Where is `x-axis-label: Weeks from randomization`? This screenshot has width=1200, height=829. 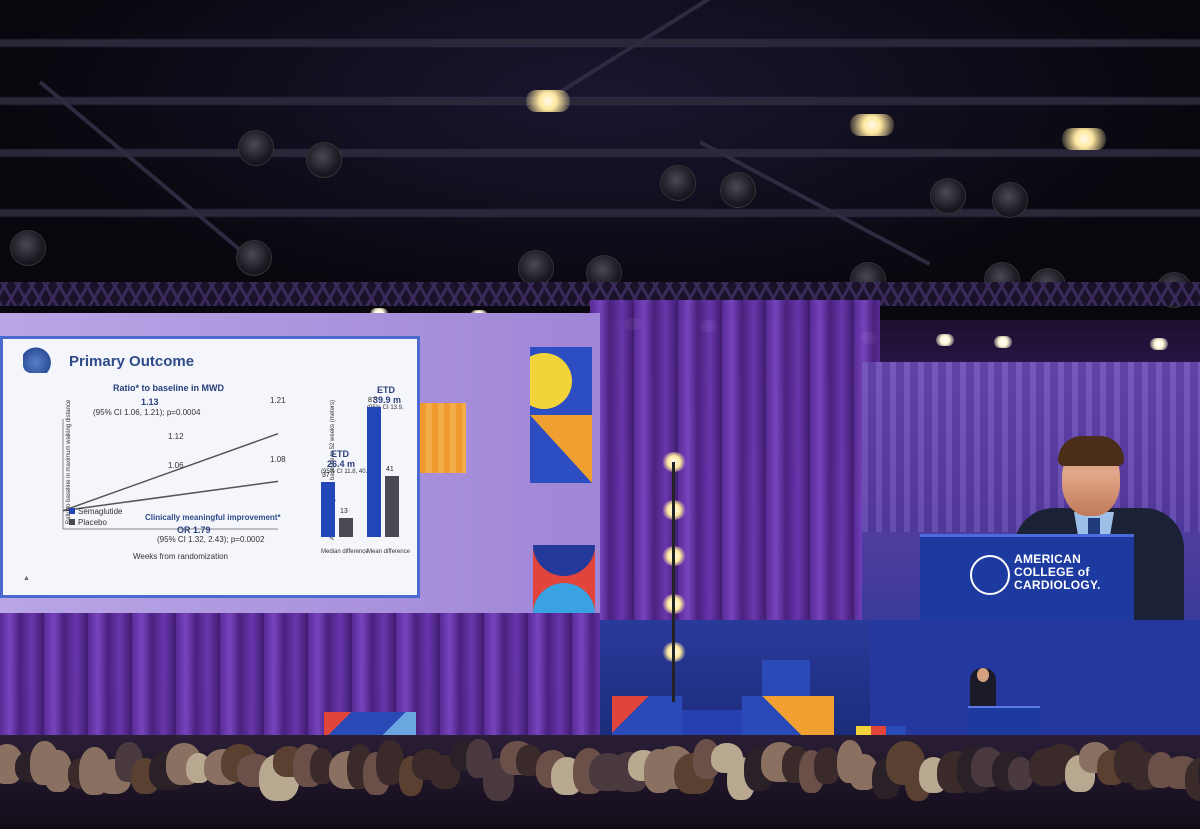
x-axis-label: Weeks from randomization is located at coordinates (180, 556).